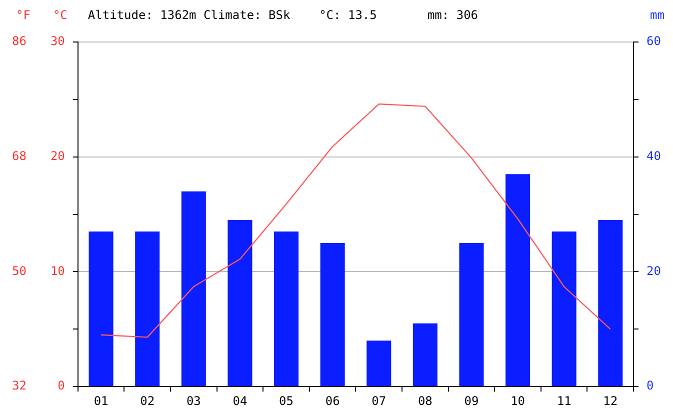 This screenshot has width=673, height=412. I want to click on x-tick-label: 05, so click(286, 401).